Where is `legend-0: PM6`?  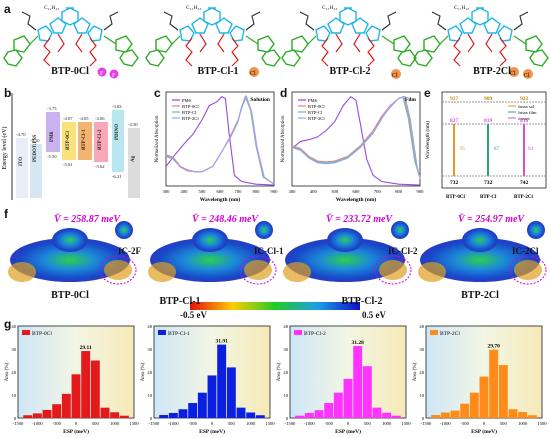
legend-0: PM6 is located at coordinates (313, 100).